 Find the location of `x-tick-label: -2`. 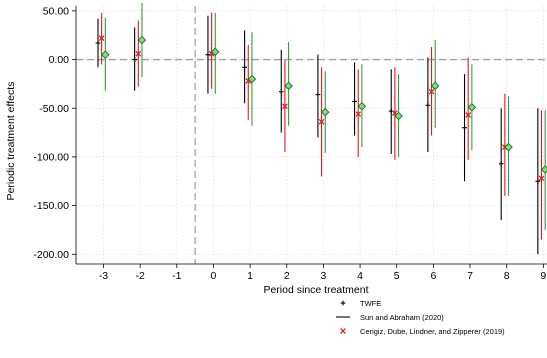

x-tick-label: -2 is located at coordinates (139, 276).